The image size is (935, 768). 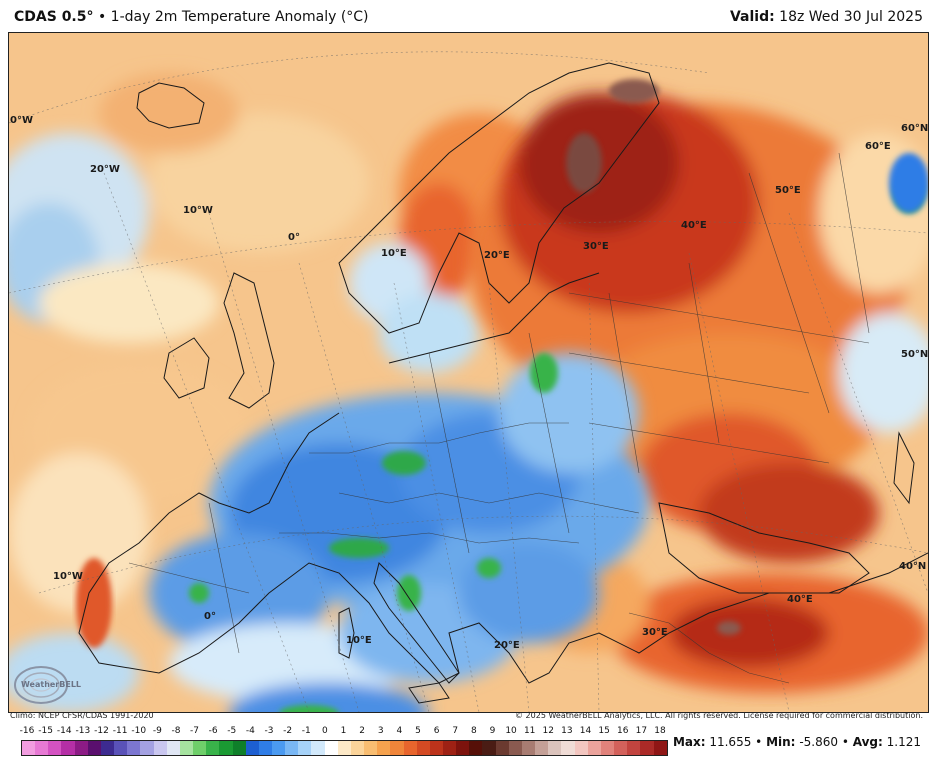 I want to click on colorbar-tick-label: 1, so click(x=343, y=731).